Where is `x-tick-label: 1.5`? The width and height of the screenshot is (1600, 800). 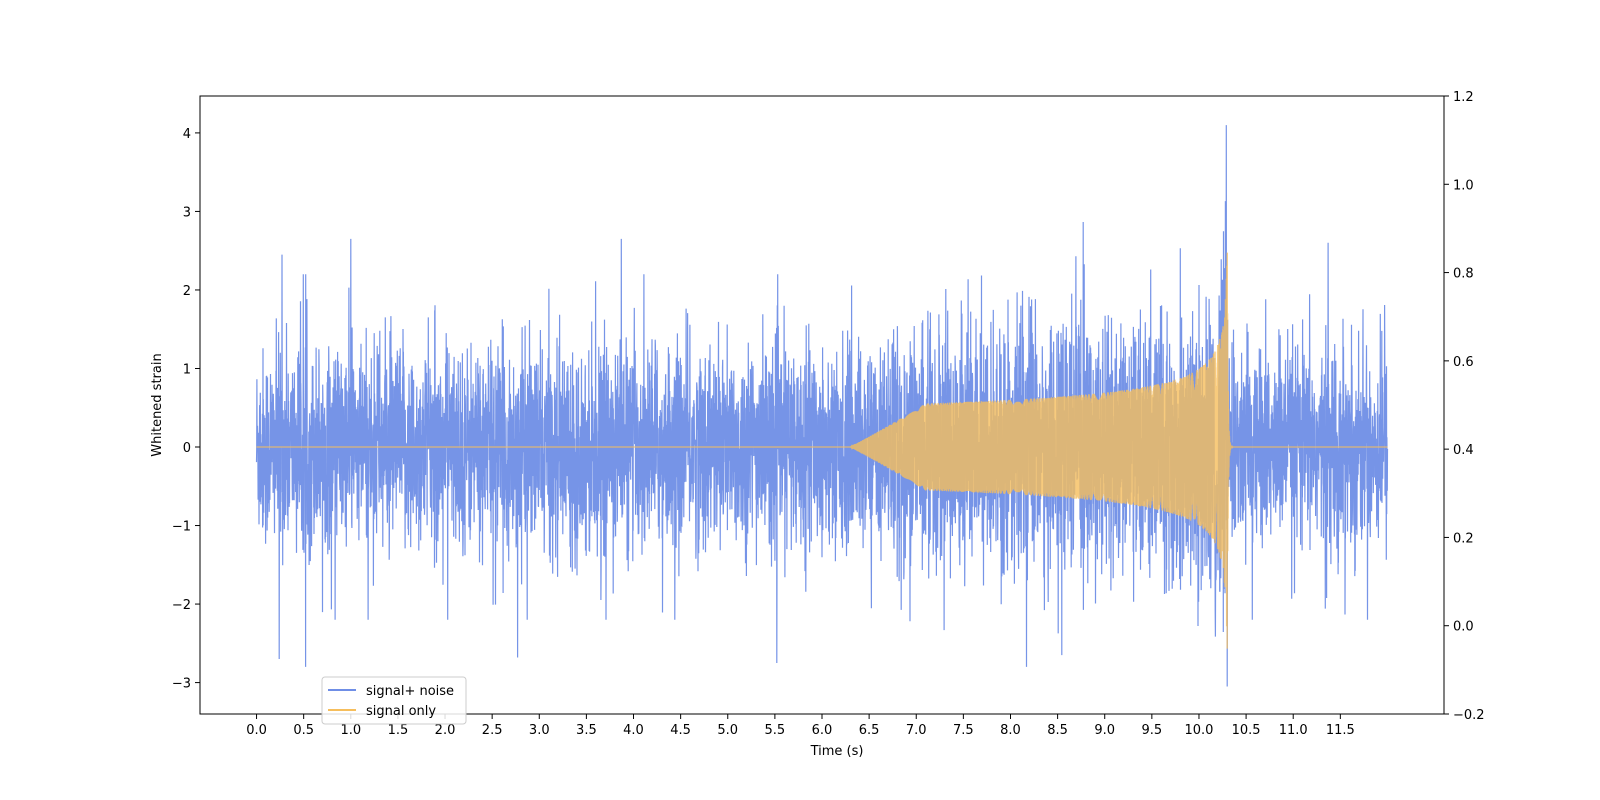 x-tick-label: 1.5 is located at coordinates (398, 730).